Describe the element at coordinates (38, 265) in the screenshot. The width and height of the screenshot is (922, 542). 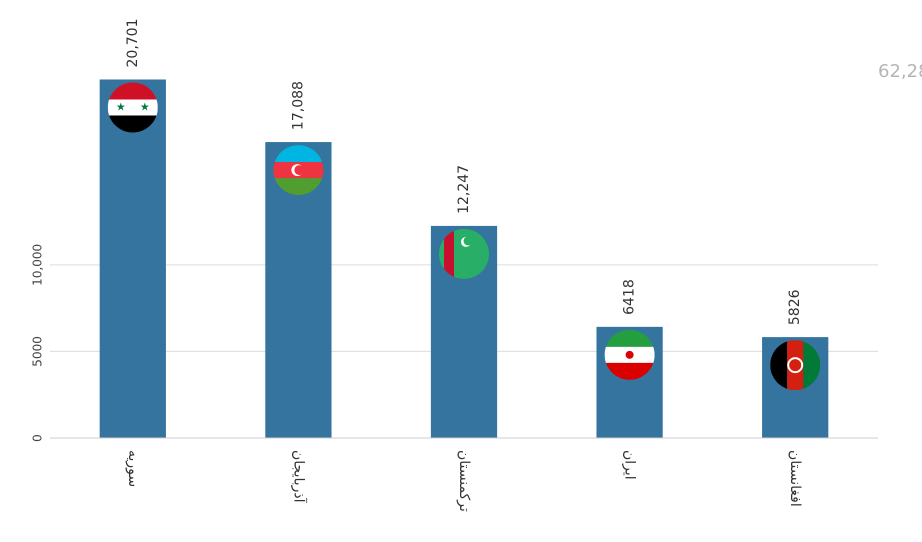
I see `y-tick-label: 10,000` at that location.